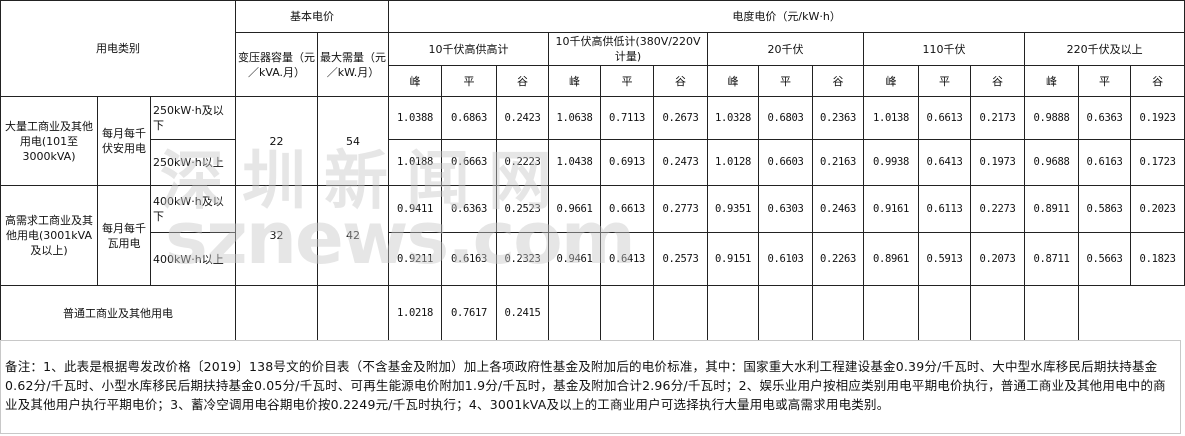 This screenshot has width=1185, height=436. What do you see at coordinates (786, 259) in the screenshot?
I see `price-cell: 0.6103` at bounding box center [786, 259].